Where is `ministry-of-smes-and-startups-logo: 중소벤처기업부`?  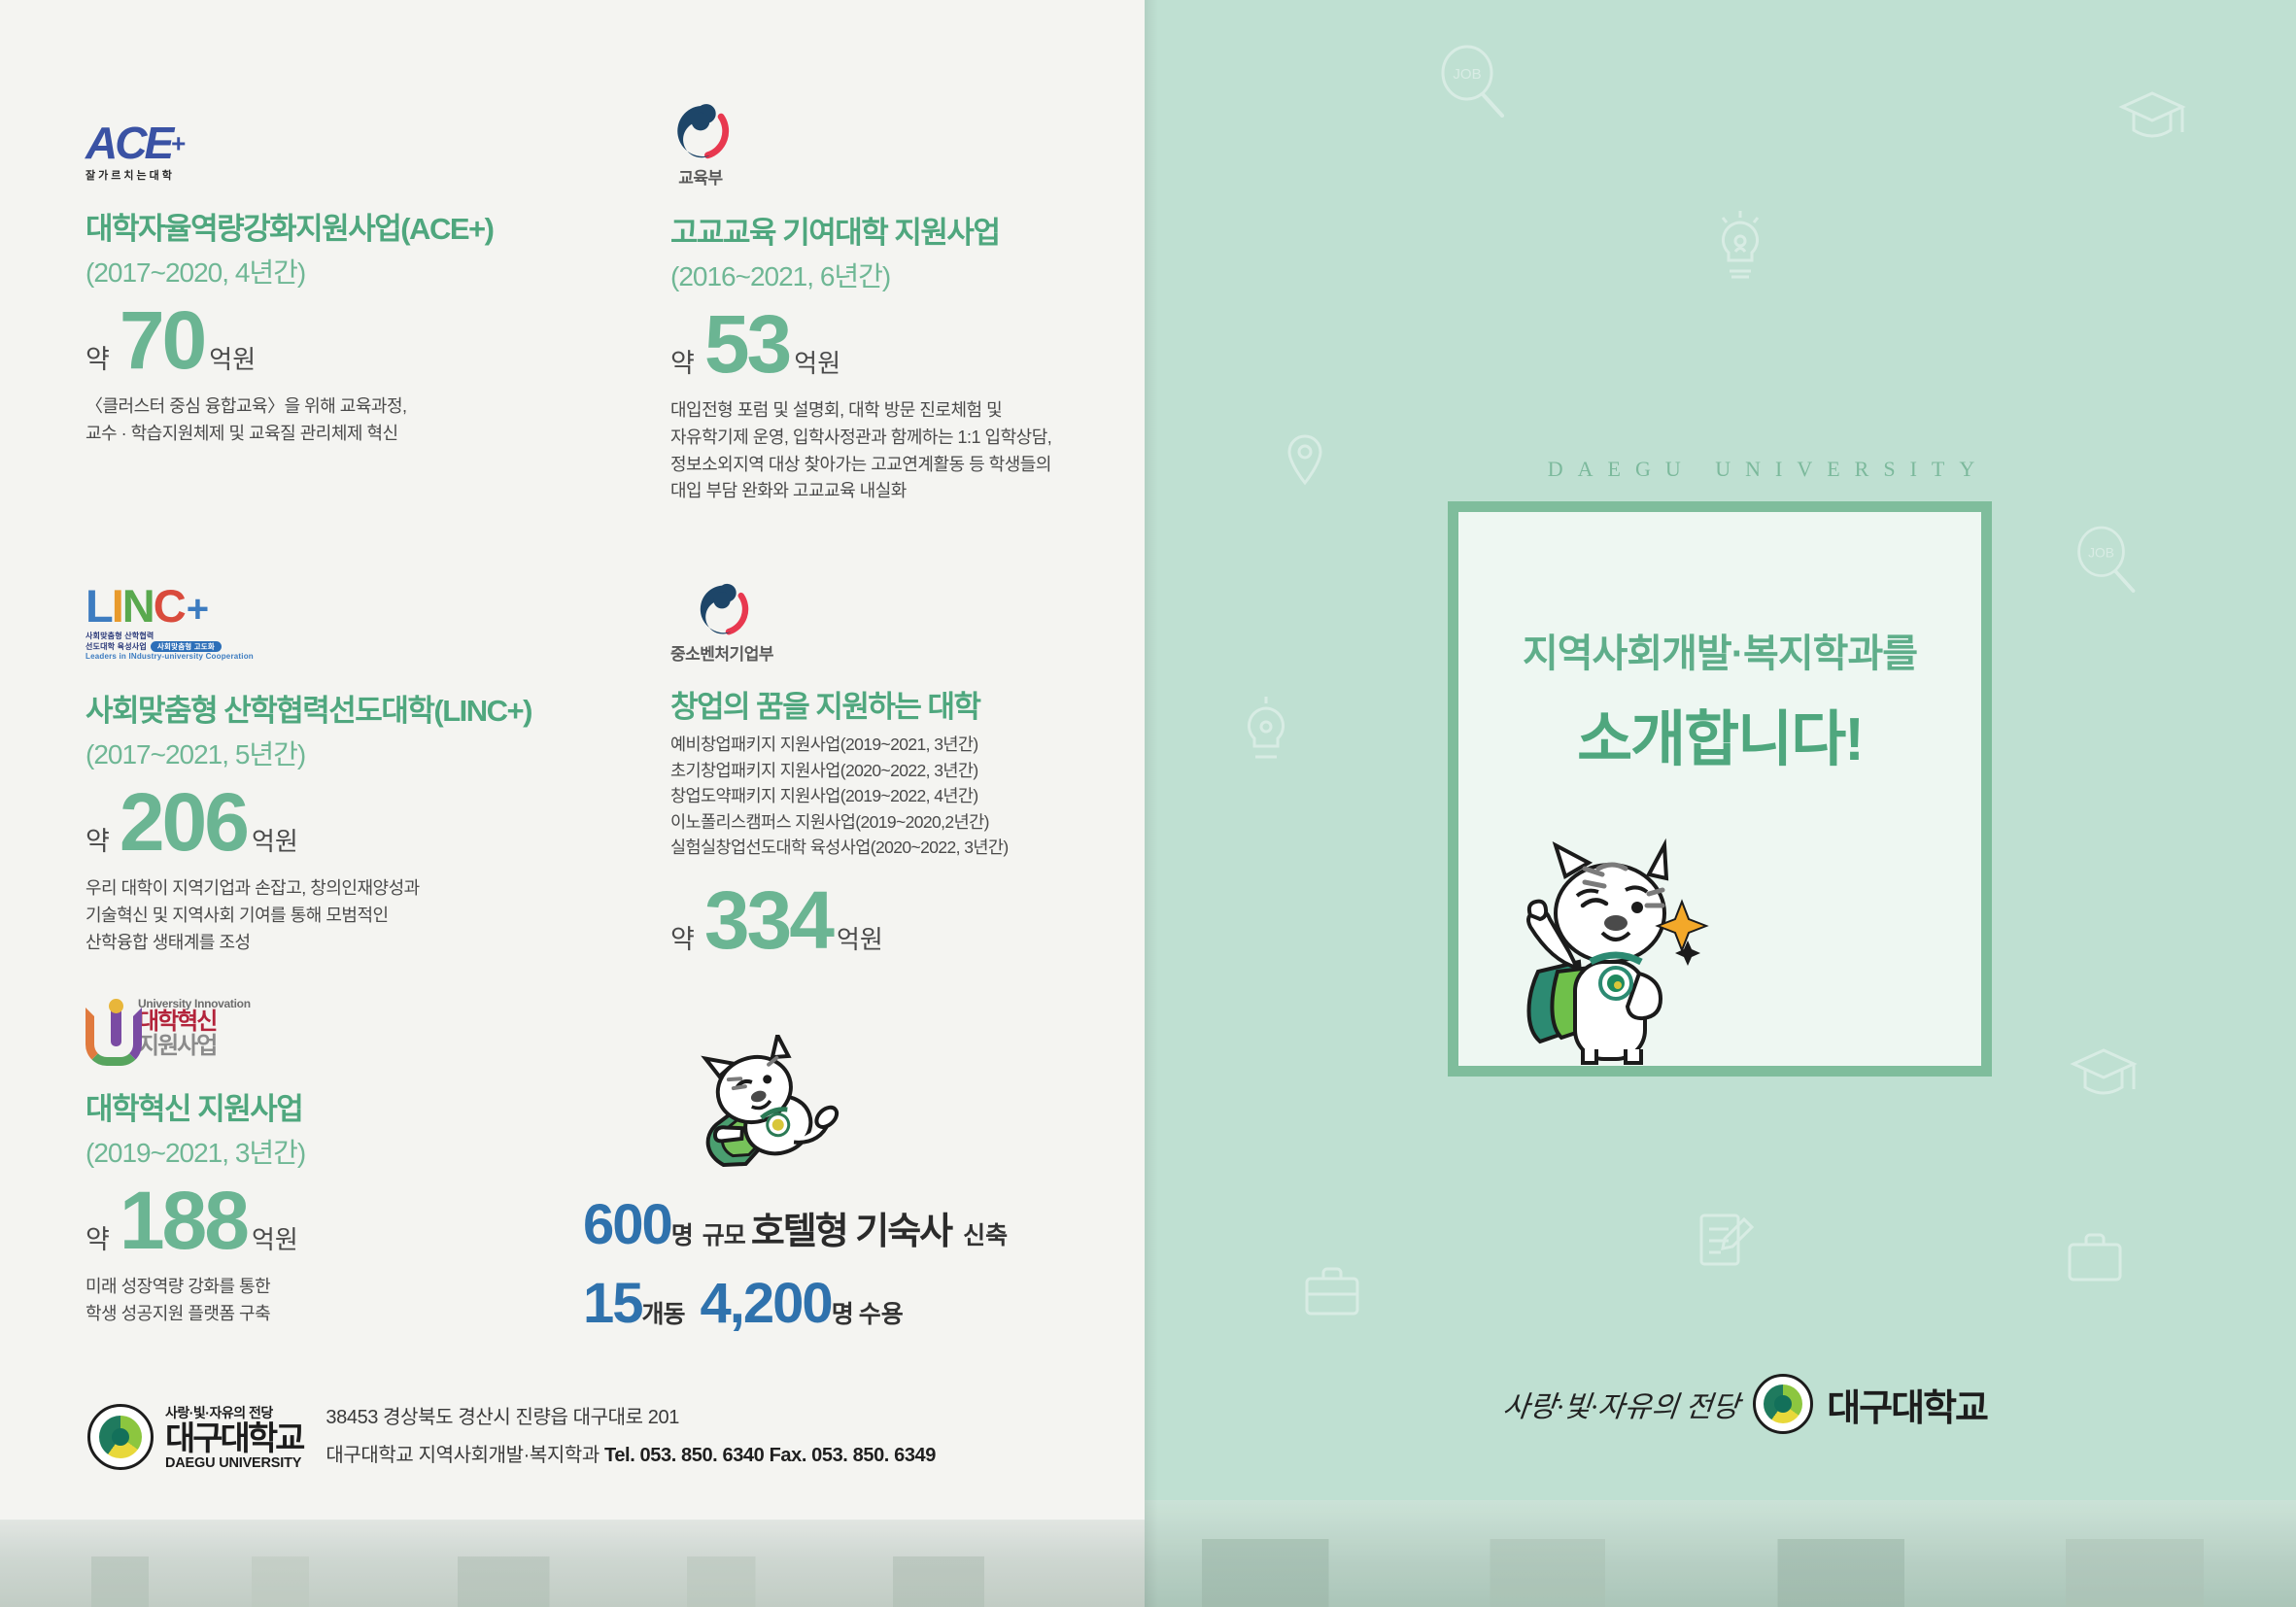
ministry-of-smes-and-startups-logo: 중소벤처기업부 is located at coordinates (884, 623).